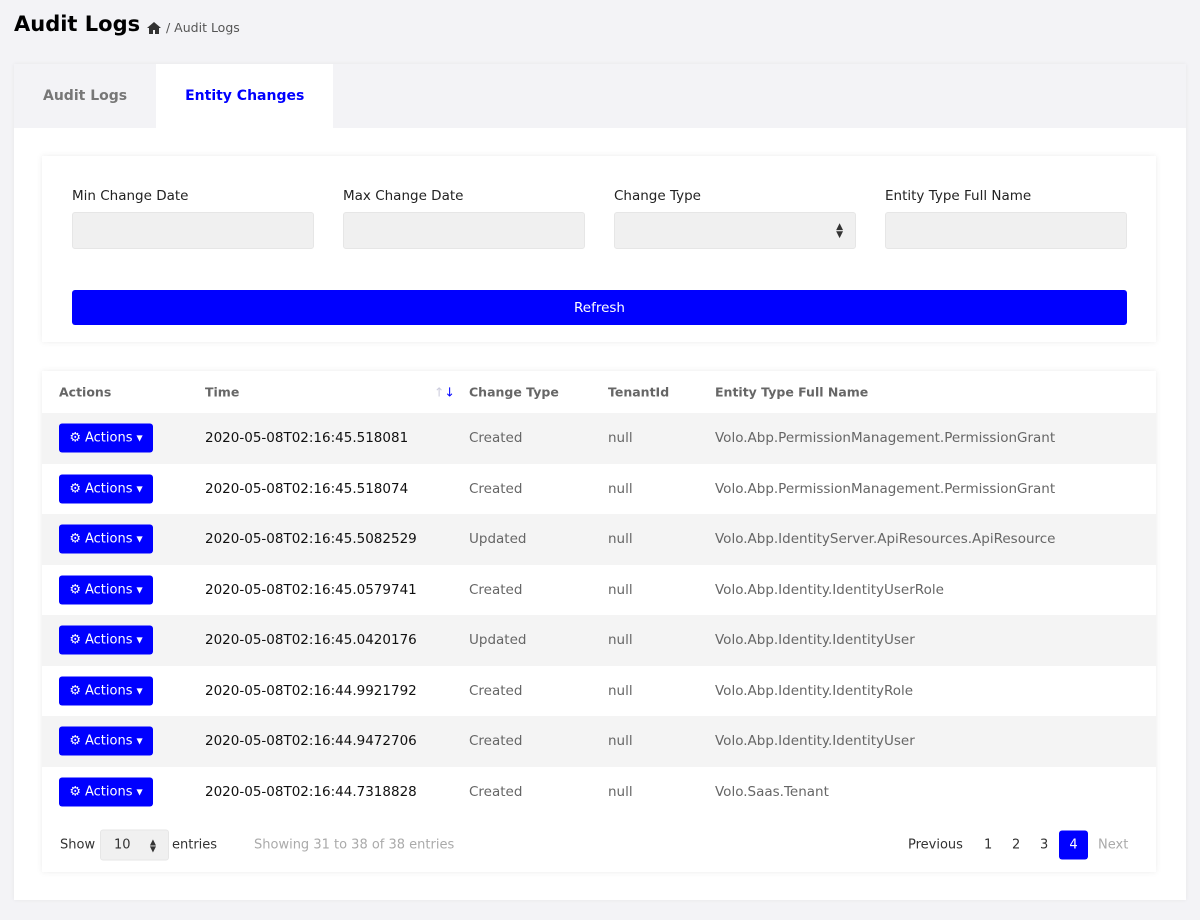 The height and width of the screenshot is (920, 1200). What do you see at coordinates (222, 392) in the screenshot?
I see `header-time: Time` at bounding box center [222, 392].